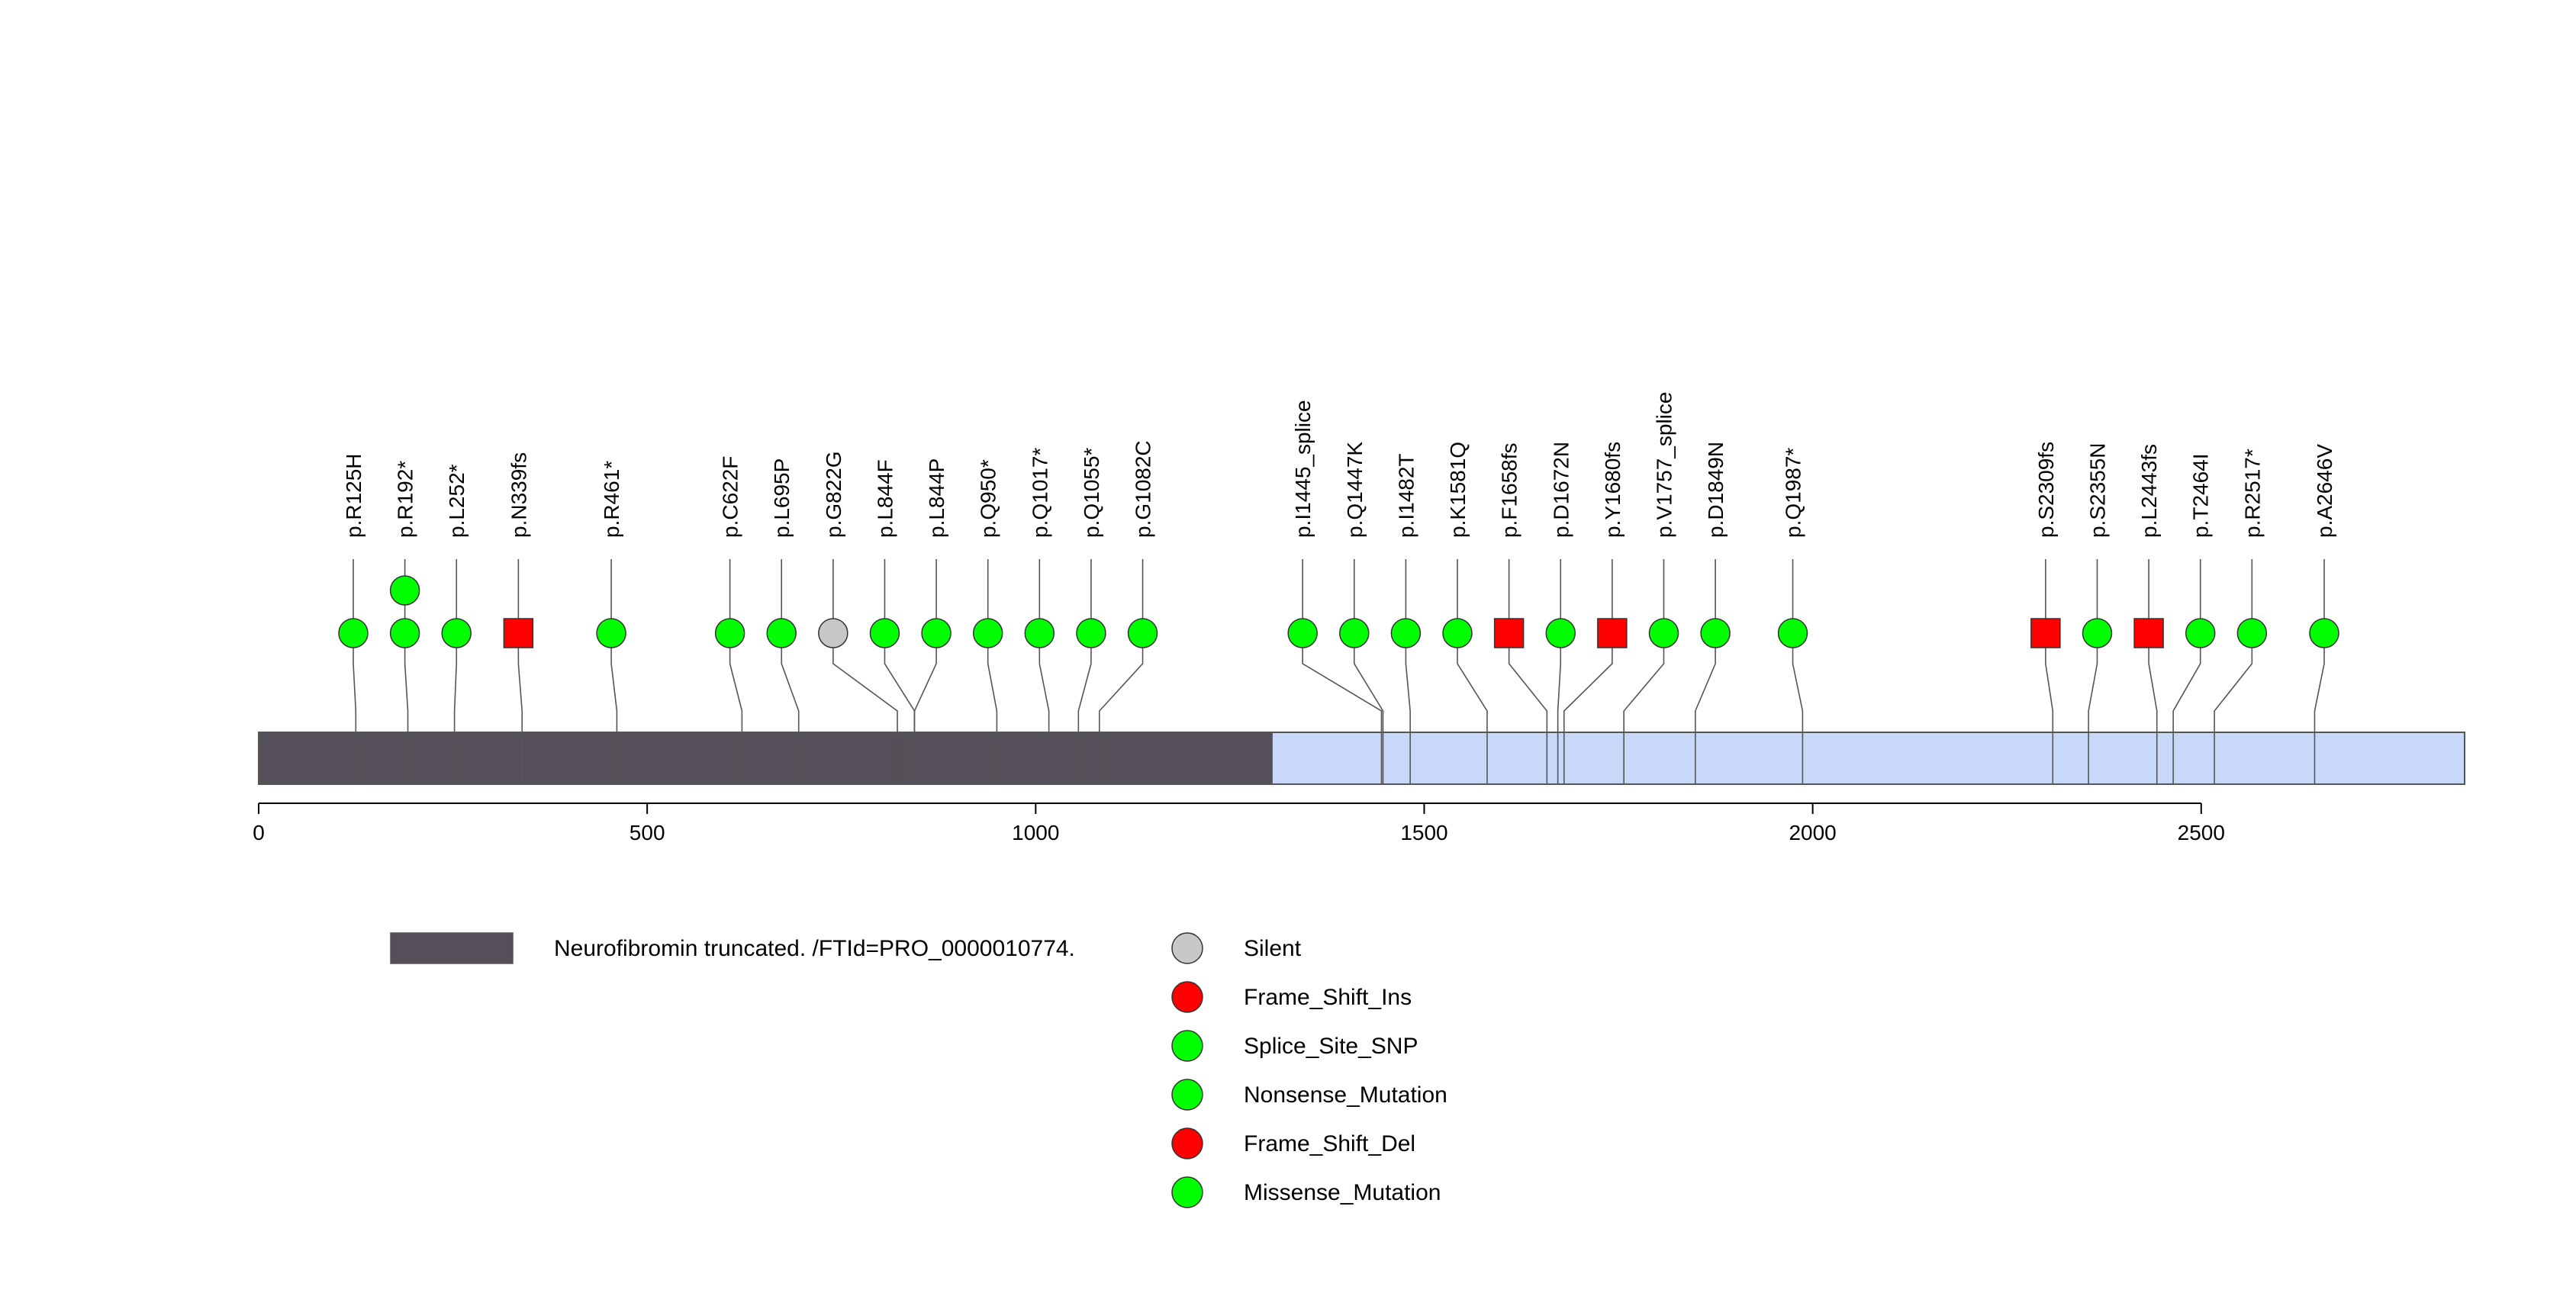 This screenshot has height=1293, width=2576. Describe the element at coordinates (1354, 633) in the screenshot. I see `marker-p-q1447k` at that location.